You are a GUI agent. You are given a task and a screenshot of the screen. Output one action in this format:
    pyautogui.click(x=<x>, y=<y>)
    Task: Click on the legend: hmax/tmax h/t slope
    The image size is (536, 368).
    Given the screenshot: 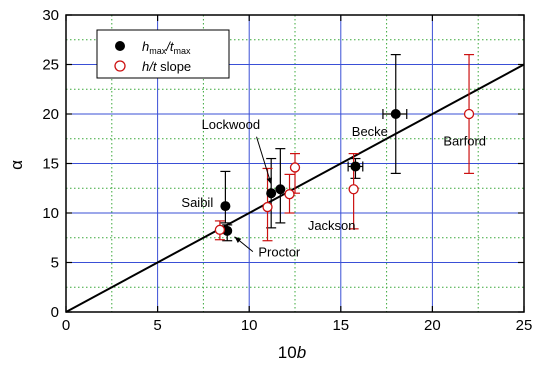 What is the action you would take?
    pyautogui.click(x=163, y=54)
    